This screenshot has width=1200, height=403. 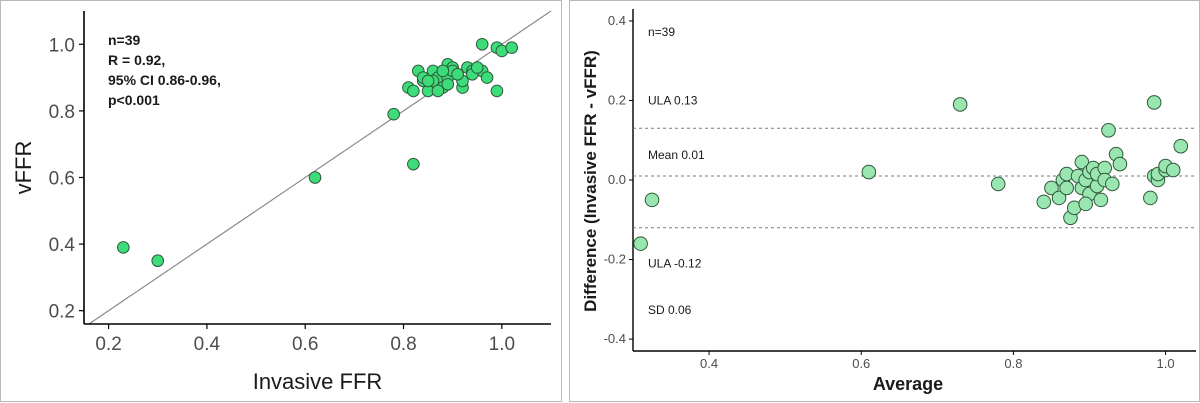 What do you see at coordinates (164, 80) in the screenshot?
I see `stats-annotation: 95% CI 0.86-0.96,` at bounding box center [164, 80].